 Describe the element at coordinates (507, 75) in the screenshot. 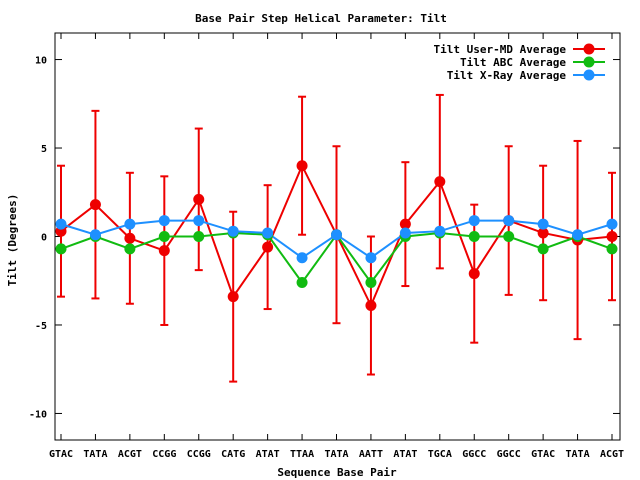

I see `legend-label: Tilt X-Ray Average` at that location.